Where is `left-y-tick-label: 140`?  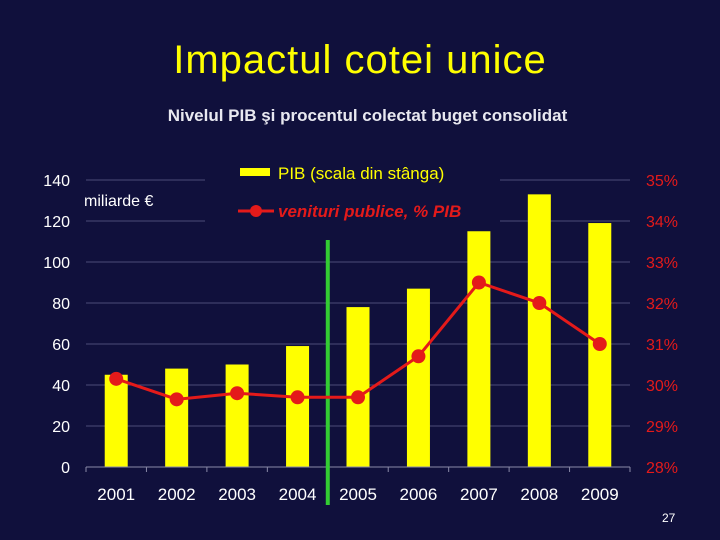 left-y-tick-label: 140 is located at coordinates (56, 181).